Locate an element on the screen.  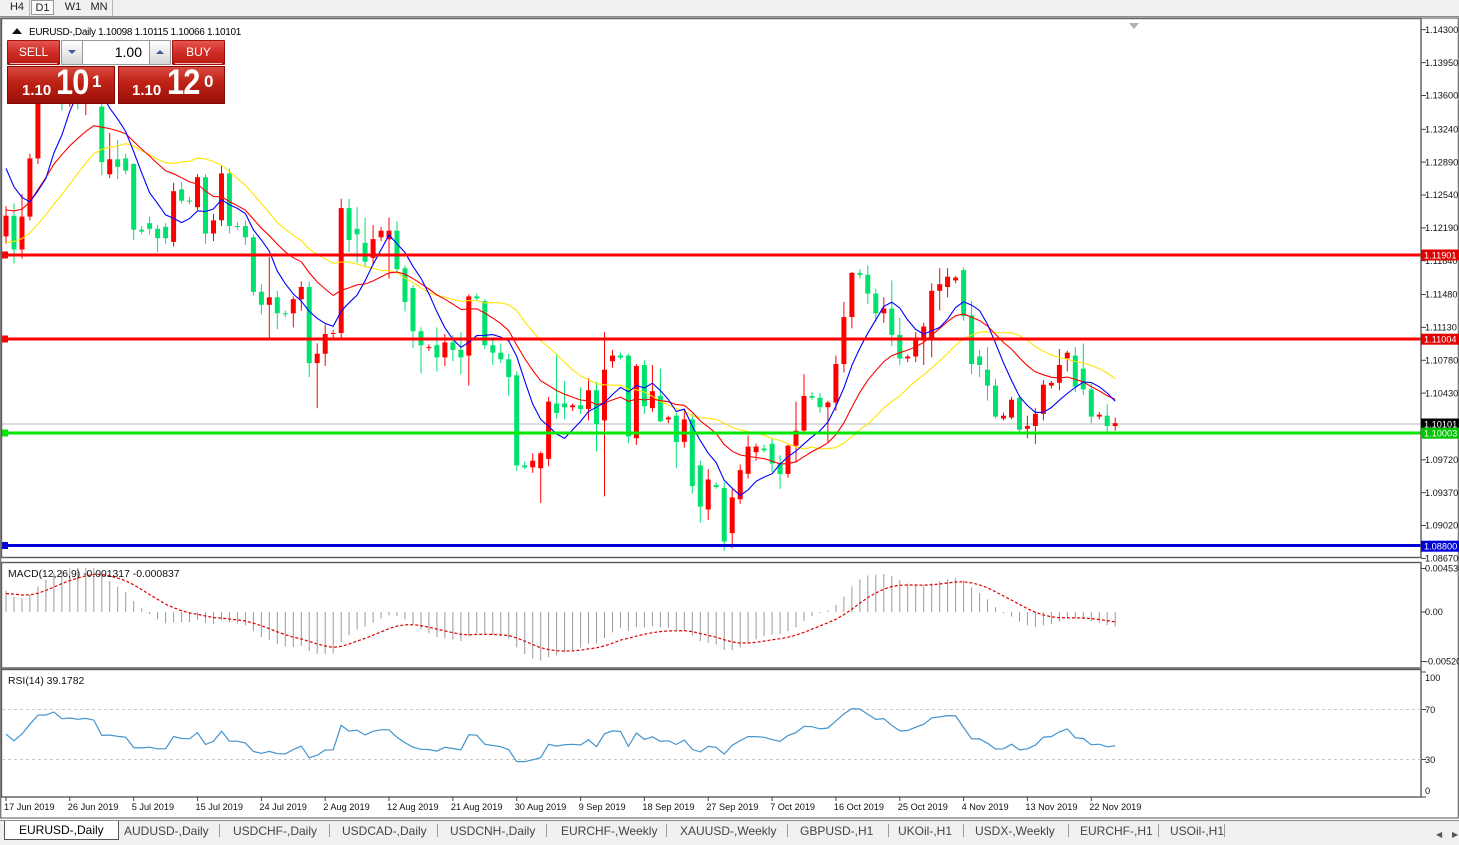
svg-text: 1.08670 is located at coordinates (1441, 559).